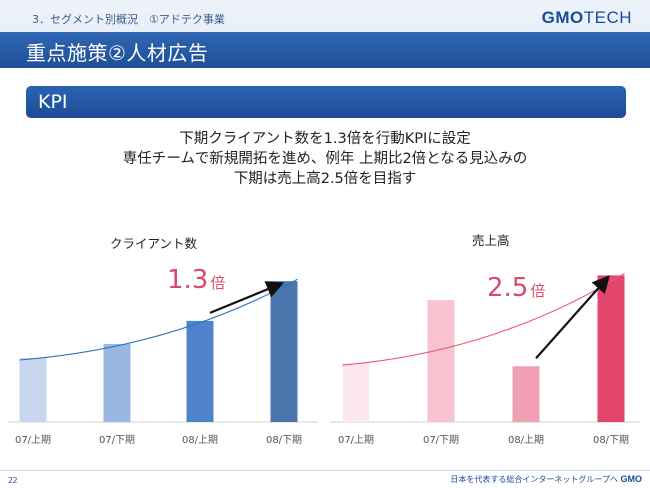 The width and height of the screenshot is (650, 488). What do you see at coordinates (325, 139) in the screenshot?
I see `message-line-1: 下期クライアント数を1.3倍を行動KPIに設定` at bounding box center [325, 139].